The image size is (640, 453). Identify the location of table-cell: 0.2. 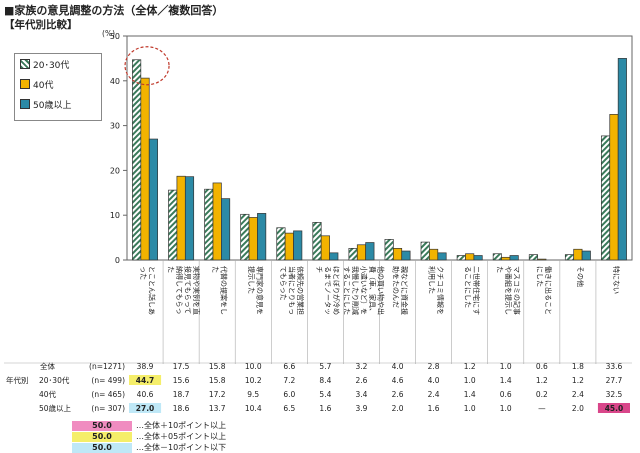
(542, 394).